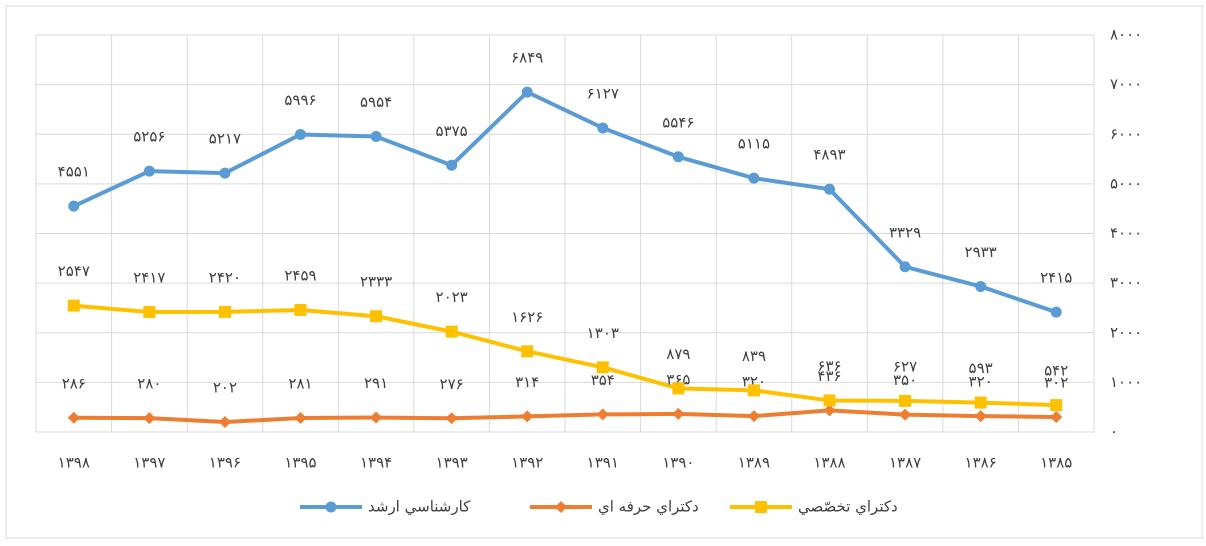 The width and height of the screenshot is (1206, 546). What do you see at coordinates (1126, 35) in the screenshot?
I see `y-tick-label: ۸۰۰۰` at bounding box center [1126, 35].